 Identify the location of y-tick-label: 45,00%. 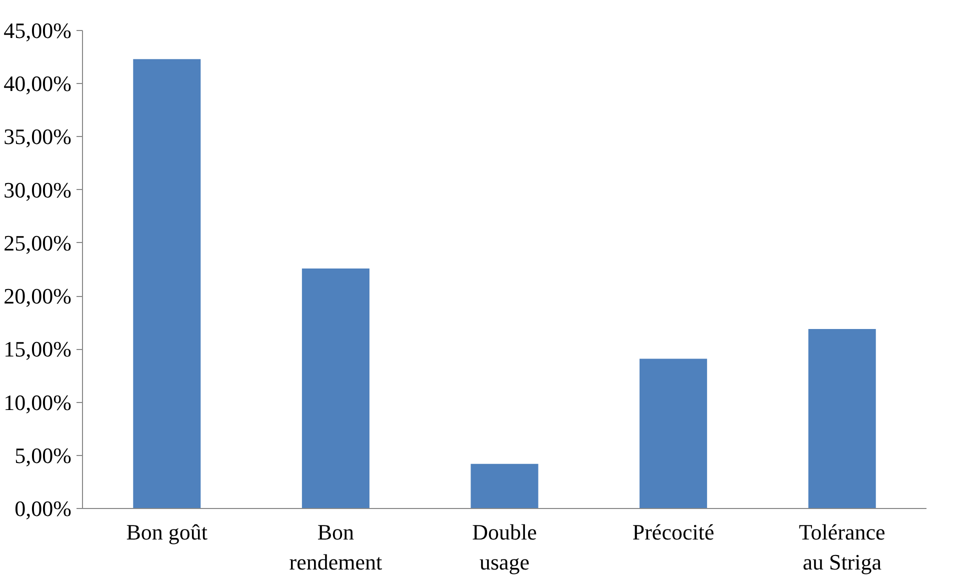
(38, 30).